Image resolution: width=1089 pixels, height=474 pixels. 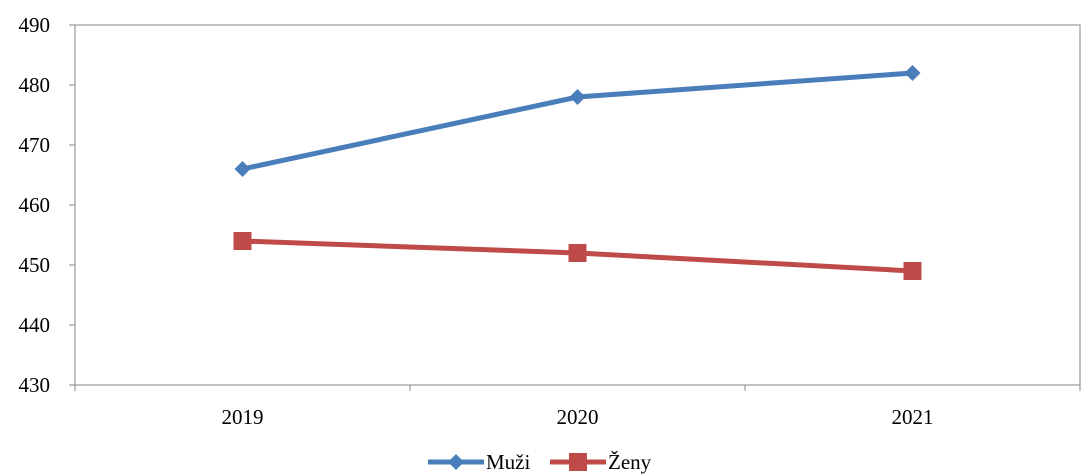 What do you see at coordinates (243, 417) in the screenshot?
I see `x-tick-label: 2019` at bounding box center [243, 417].